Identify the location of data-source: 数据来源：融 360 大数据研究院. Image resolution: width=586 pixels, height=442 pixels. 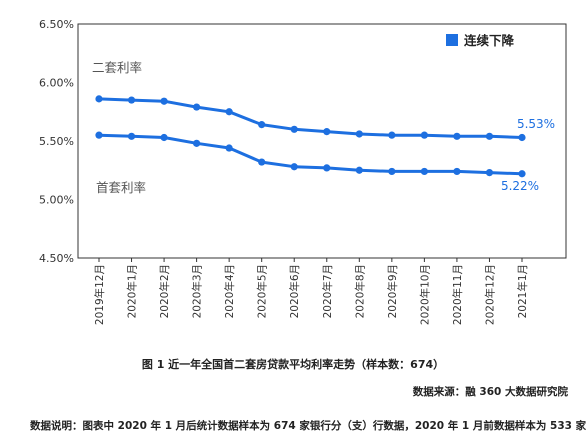
(490, 392).